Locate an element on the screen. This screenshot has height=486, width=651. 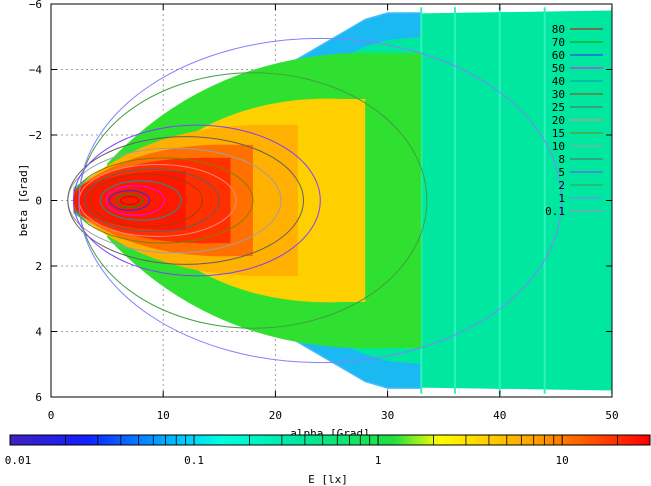
colorbar-label: E [lx] is located at coordinates (328, 479).